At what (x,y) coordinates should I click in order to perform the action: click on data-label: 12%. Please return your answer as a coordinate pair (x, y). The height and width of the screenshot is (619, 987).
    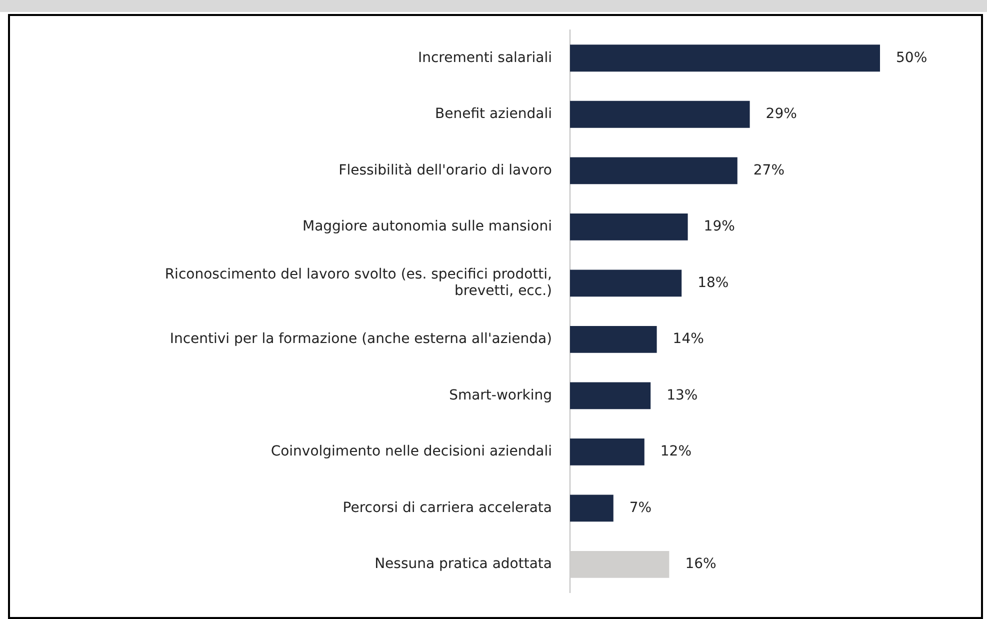
    Looking at the image, I should click on (676, 452).